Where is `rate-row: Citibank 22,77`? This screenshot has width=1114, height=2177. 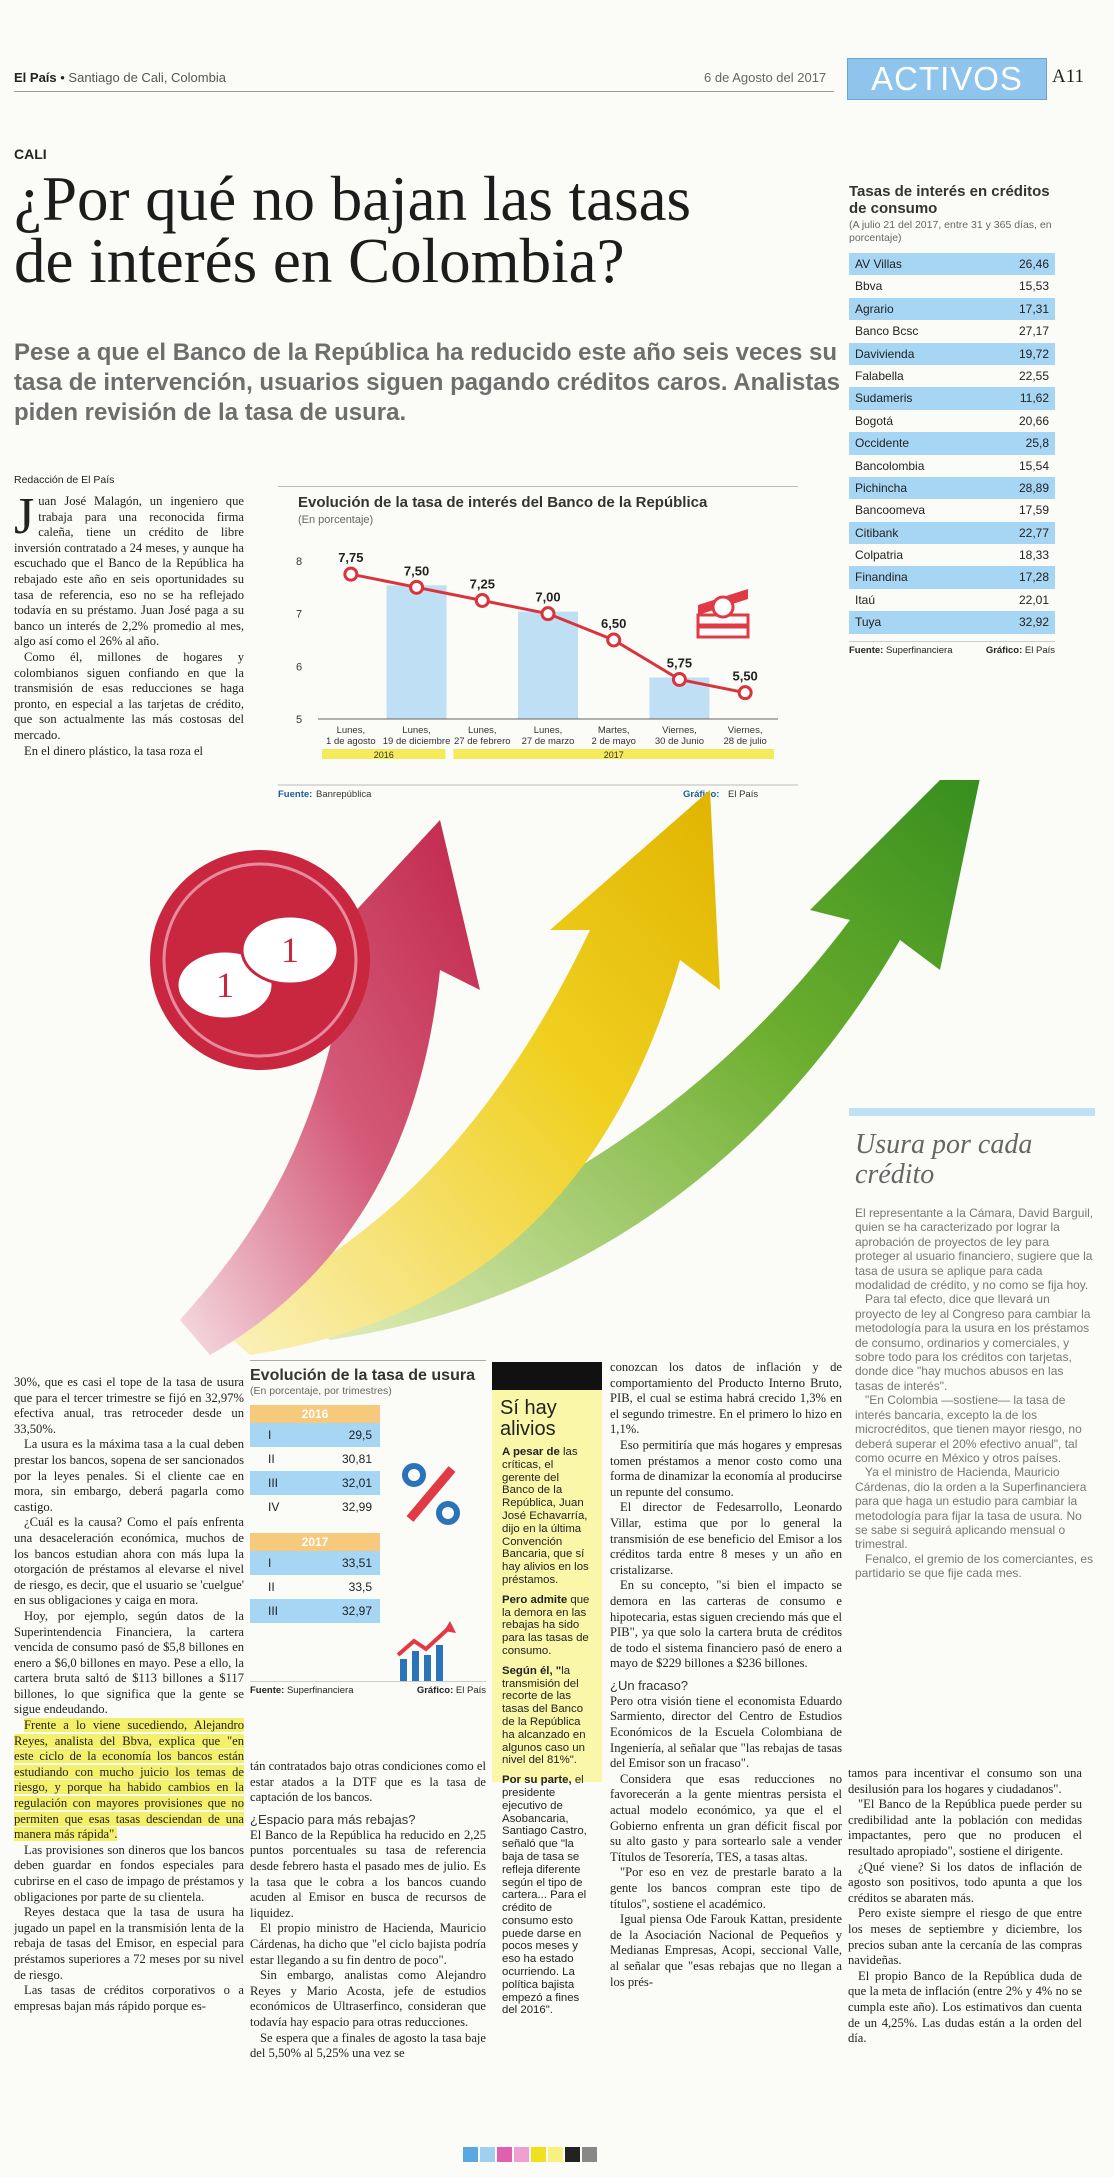
rate-row: Citibank 22,77 is located at coordinates (952, 533).